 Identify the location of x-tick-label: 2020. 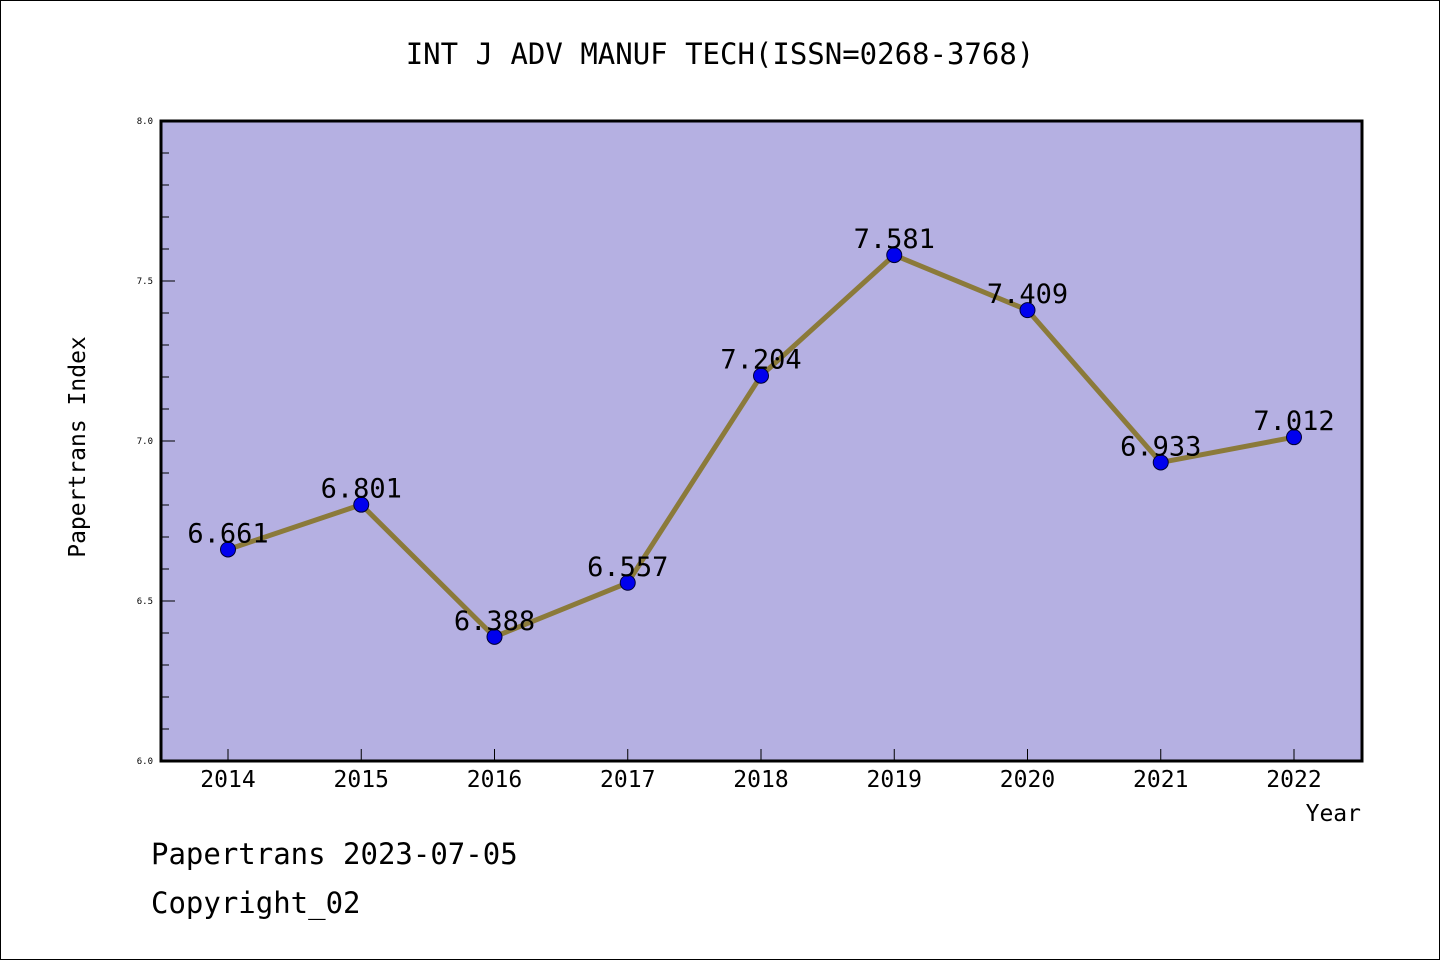
(1027, 780).